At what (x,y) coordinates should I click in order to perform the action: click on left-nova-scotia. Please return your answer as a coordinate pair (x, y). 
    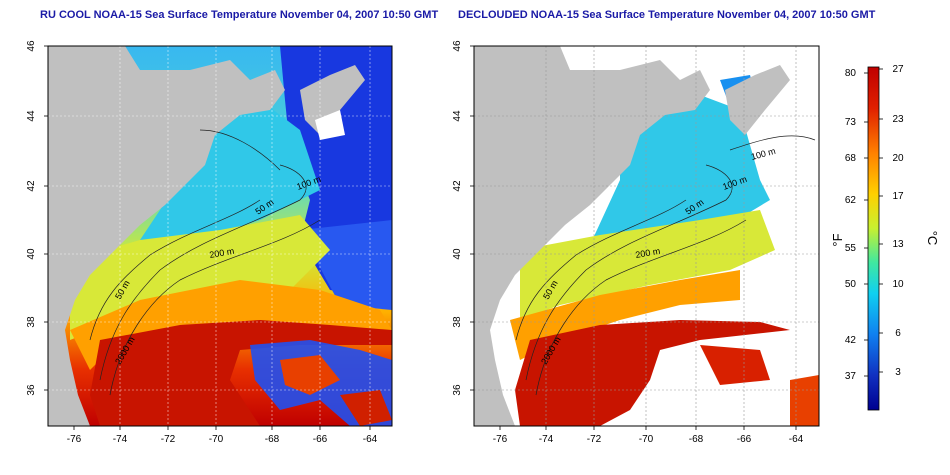
    Looking at the image, I should click on (332, 100).